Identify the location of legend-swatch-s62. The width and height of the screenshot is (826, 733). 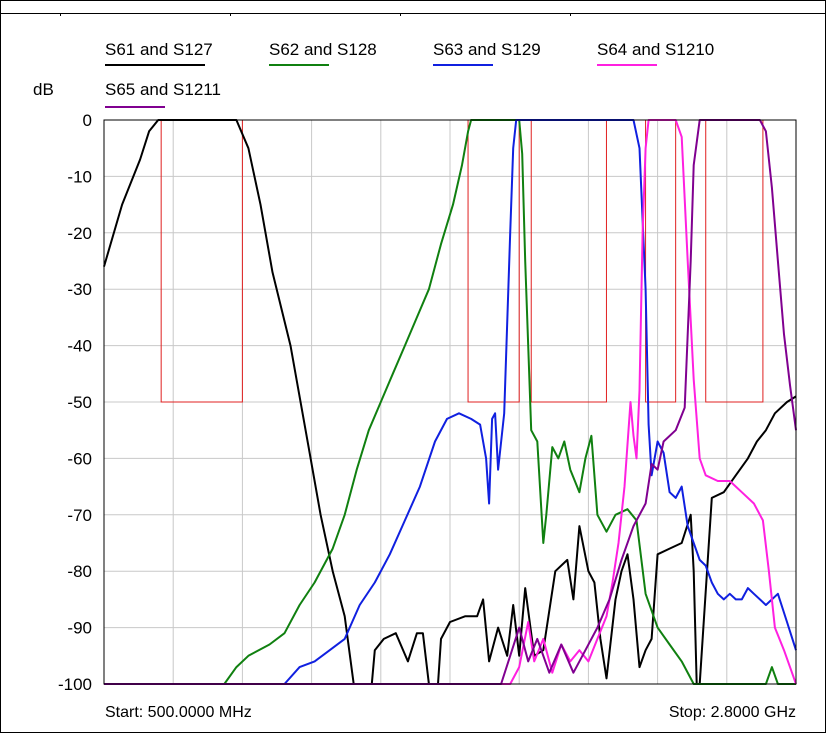
(299, 65).